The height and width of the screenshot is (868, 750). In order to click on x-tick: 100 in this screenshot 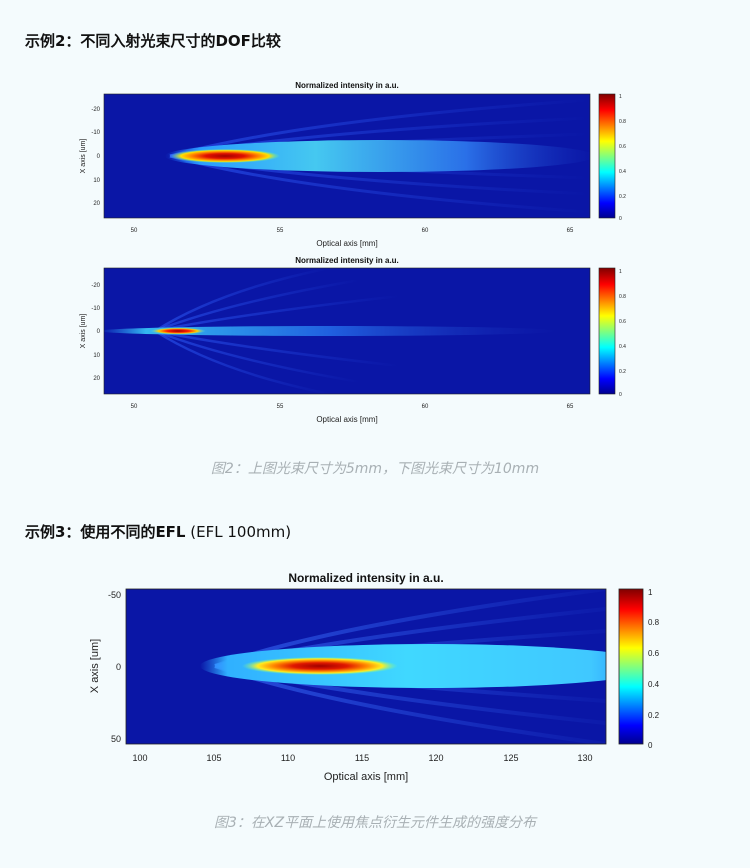, I will do `click(139, 758)`.